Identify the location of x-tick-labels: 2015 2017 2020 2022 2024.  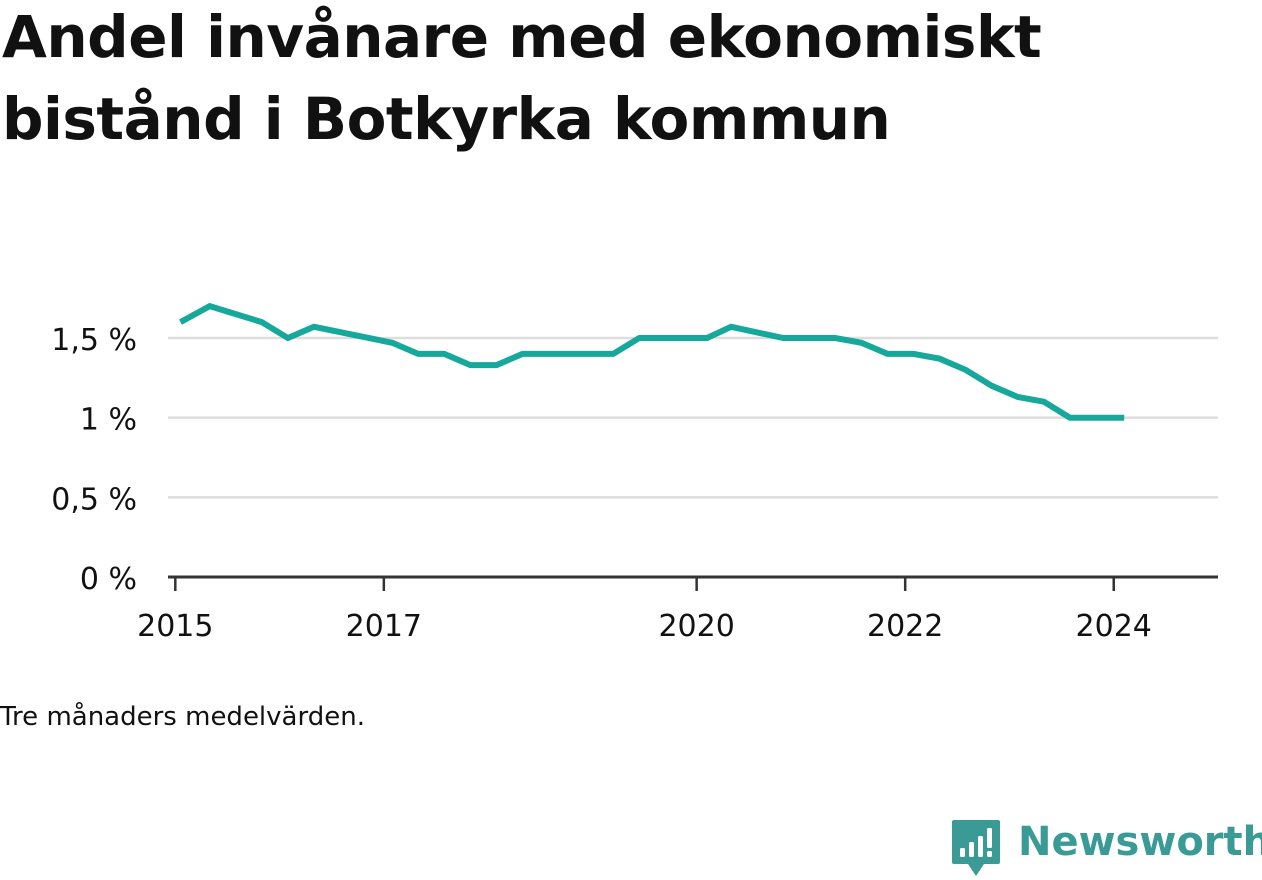
(644, 626).